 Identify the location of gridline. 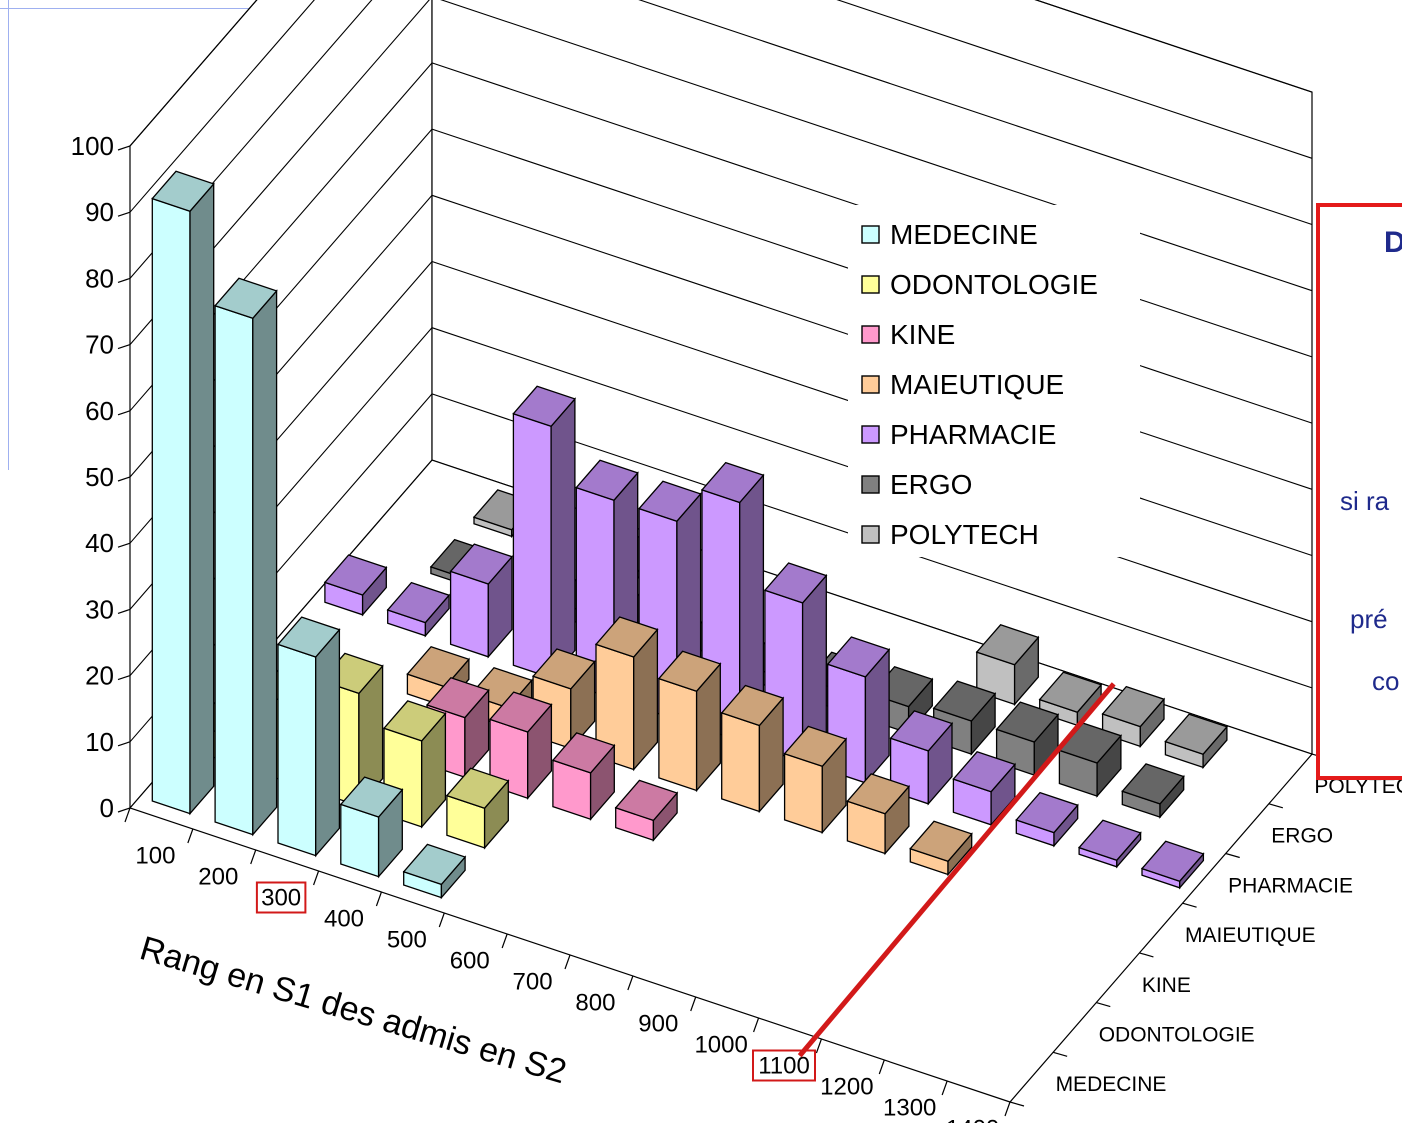
(721, 73).